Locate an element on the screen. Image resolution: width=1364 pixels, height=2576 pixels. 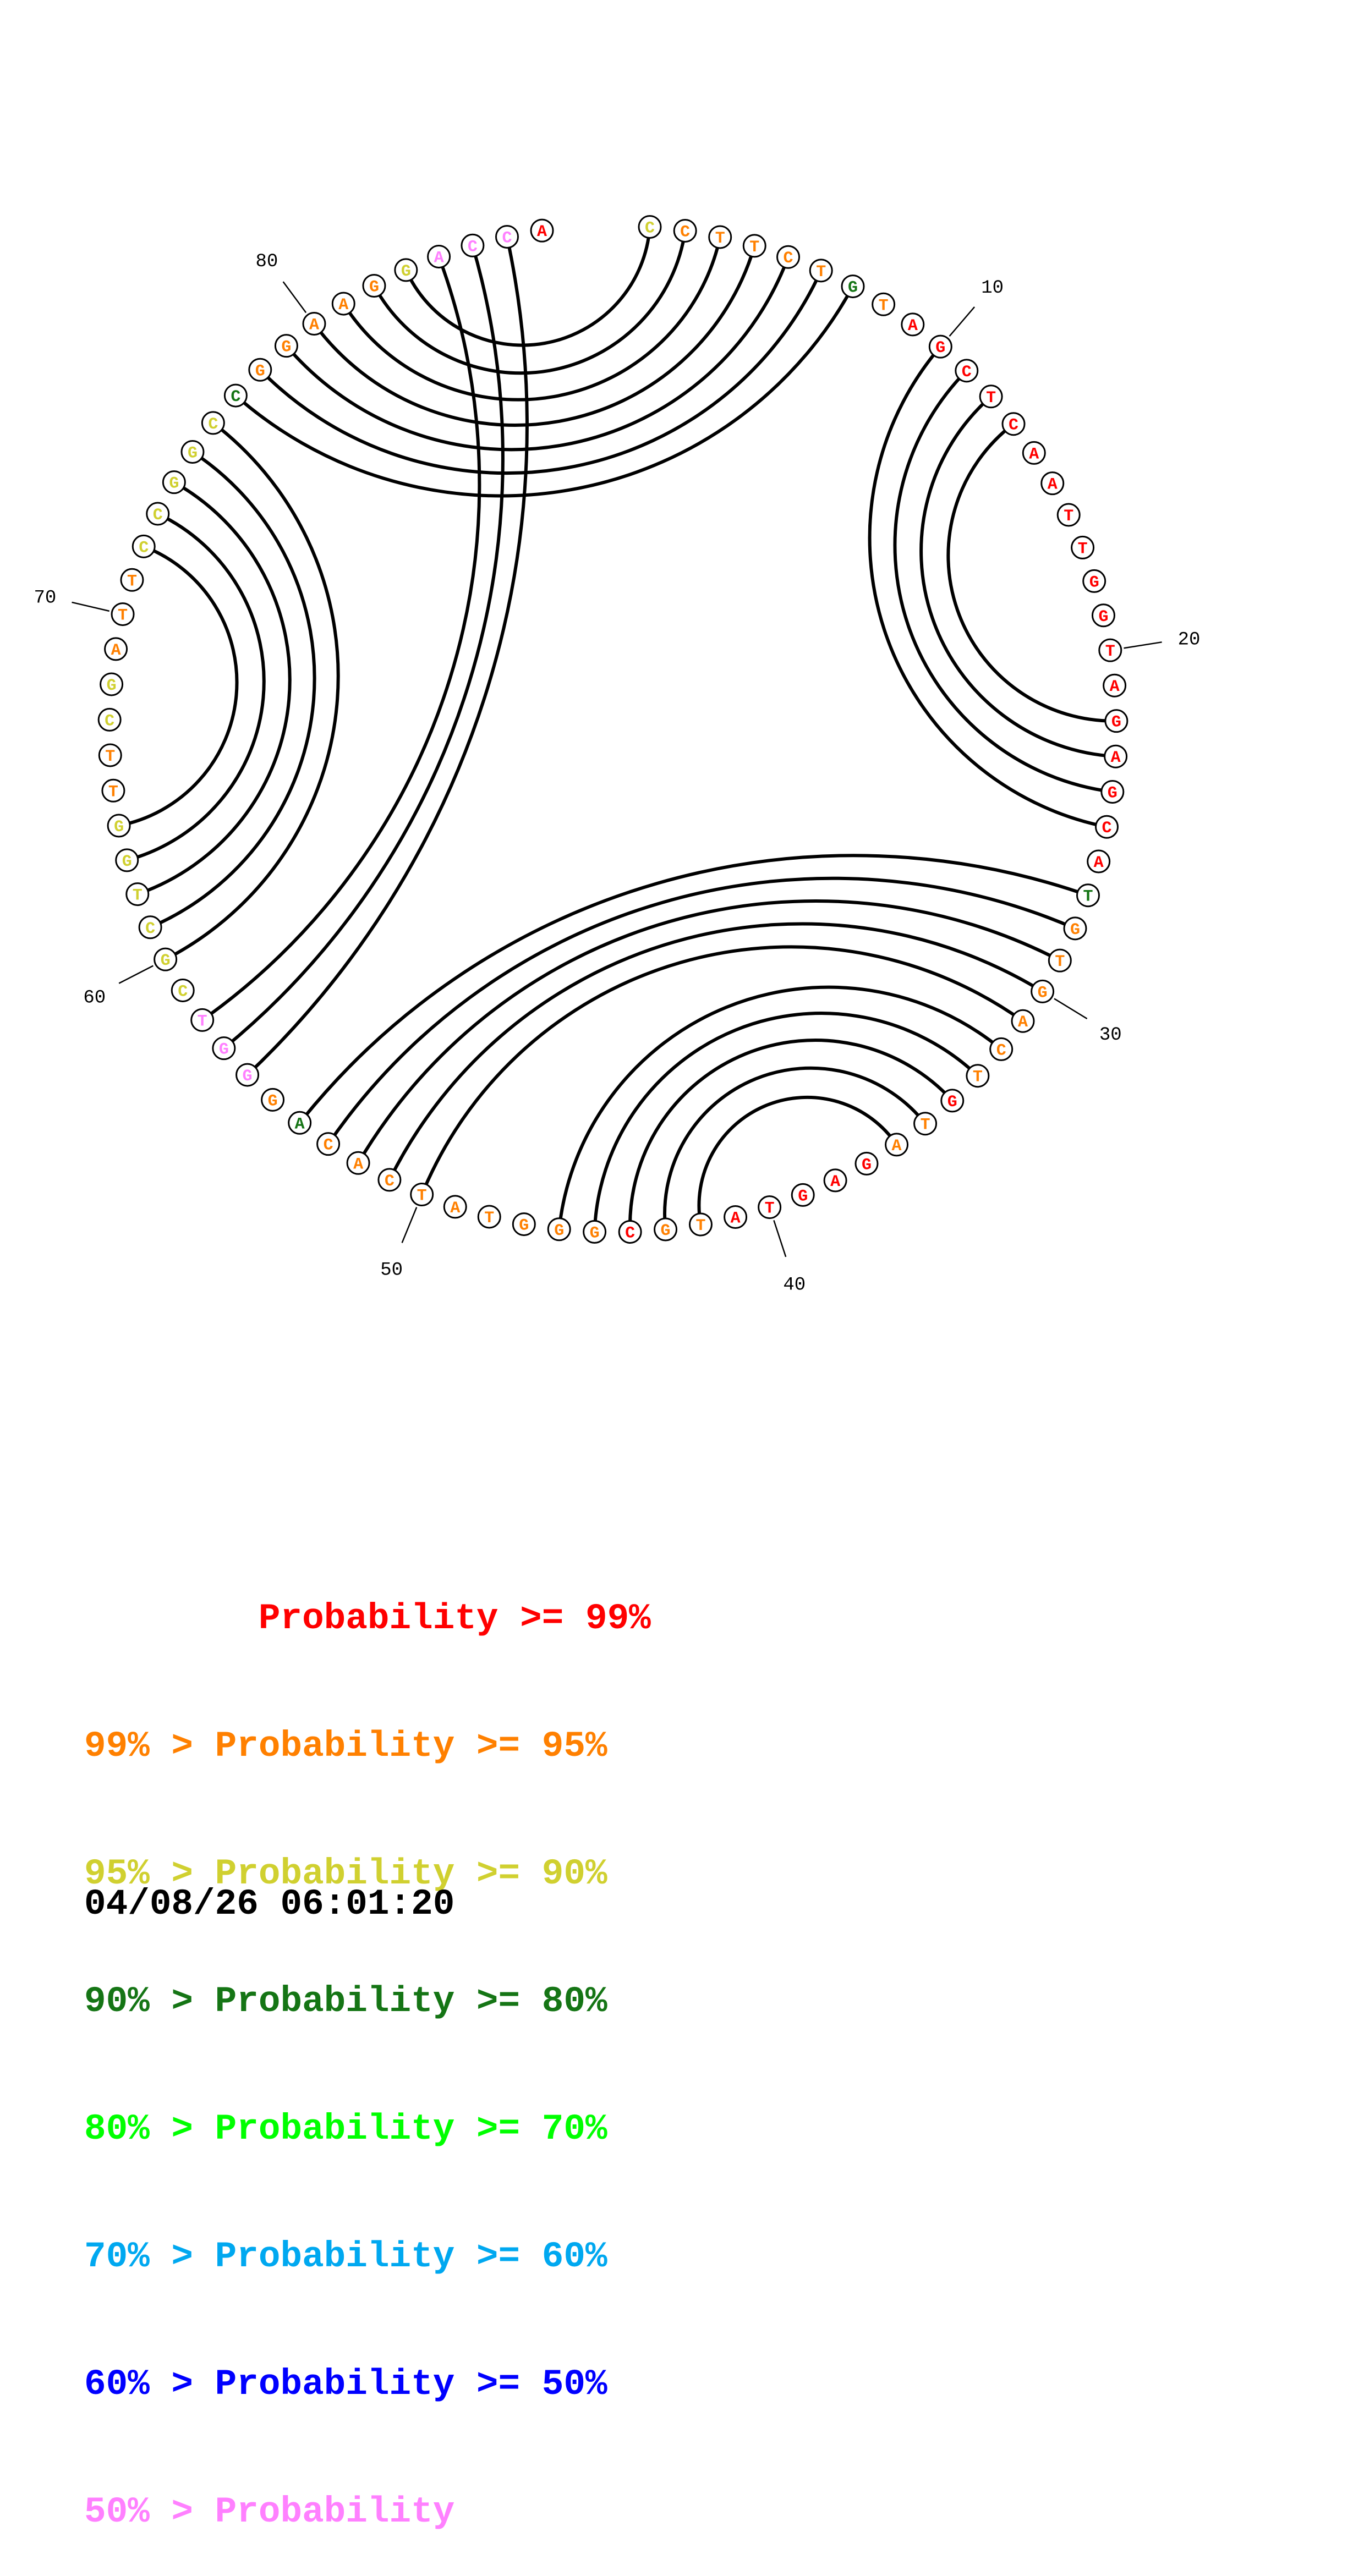
position-label: 10 is located at coordinates (993, 288).